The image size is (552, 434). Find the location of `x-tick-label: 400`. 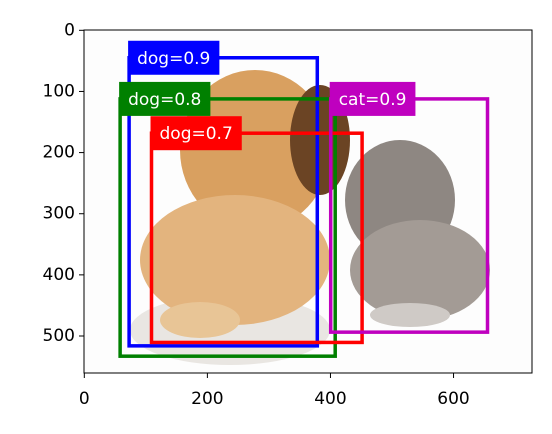

x-tick-label: 400 is located at coordinates (330, 399).